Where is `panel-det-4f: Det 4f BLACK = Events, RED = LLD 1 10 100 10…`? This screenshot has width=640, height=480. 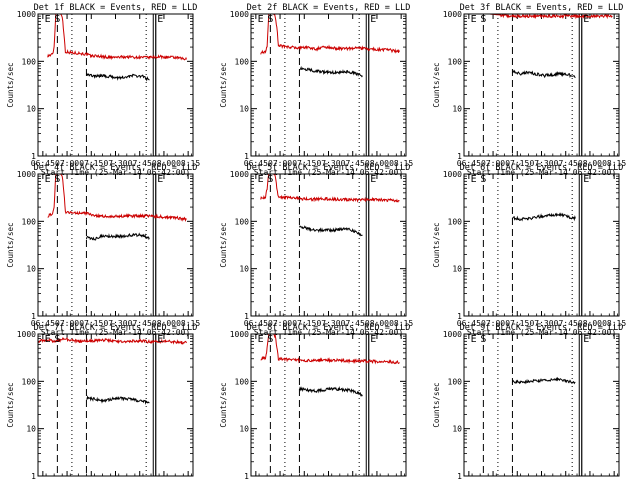
panel-det-4f: Det 4f BLACK = Events, RED = LLD 1 10 100 10… is located at coordinates (103, 250).